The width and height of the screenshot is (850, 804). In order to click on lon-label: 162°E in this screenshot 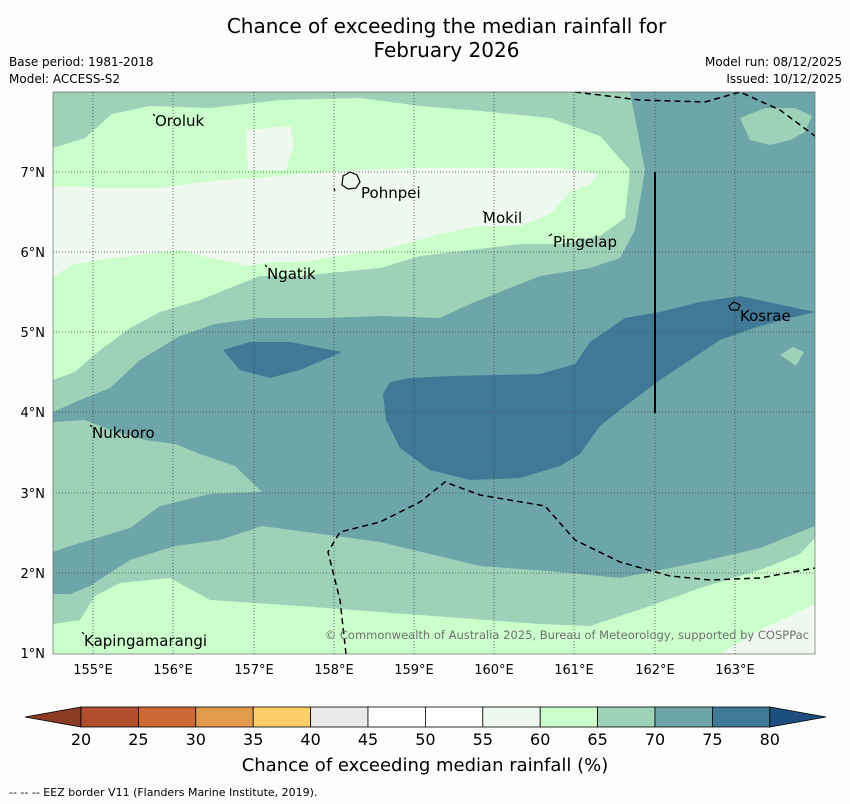, I will do `click(655, 670)`.